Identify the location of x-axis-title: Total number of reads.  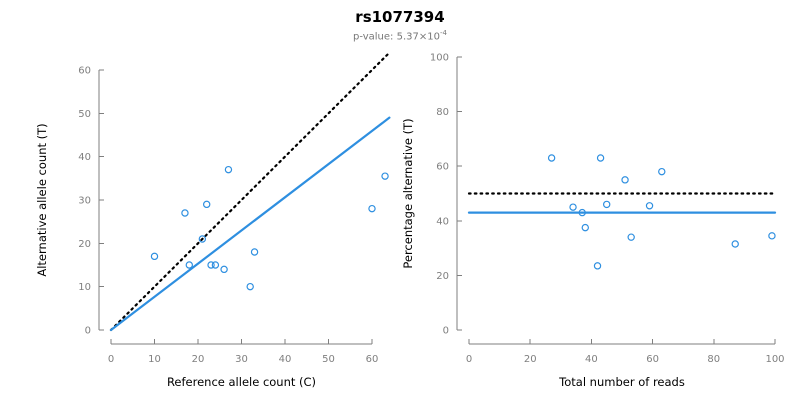
(621, 382).